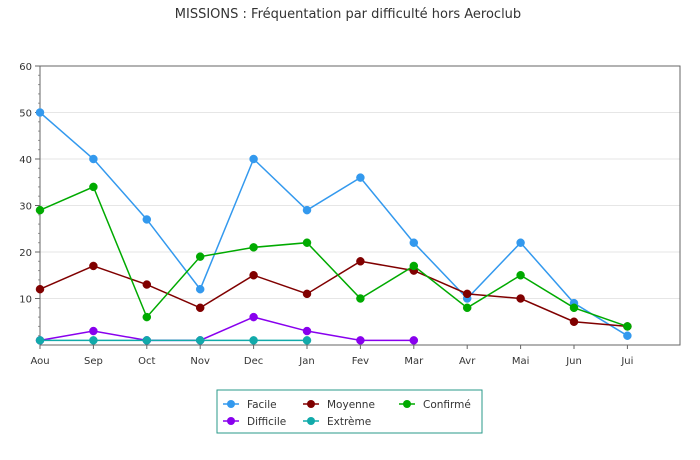  What do you see at coordinates (573, 361) in the screenshot?
I see `x-tick-label: Jun` at bounding box center [573, 361].